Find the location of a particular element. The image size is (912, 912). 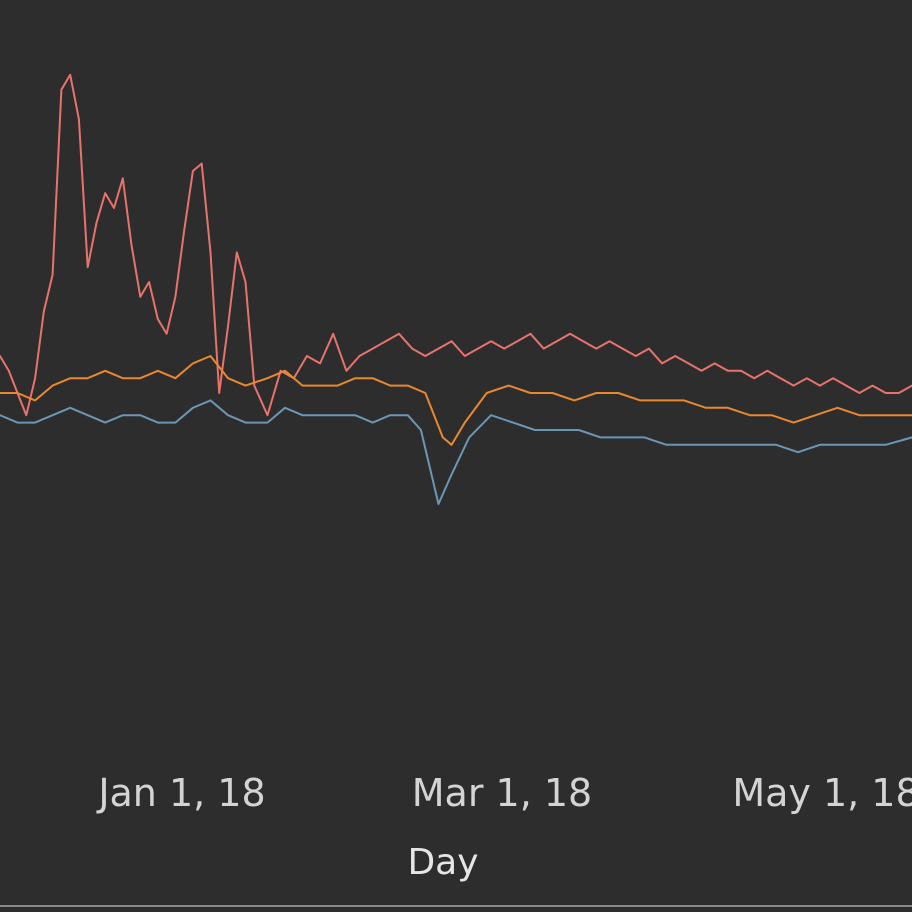

x-tick-label-jan: Jan 1, 18 is located at coordinates (180, 793).